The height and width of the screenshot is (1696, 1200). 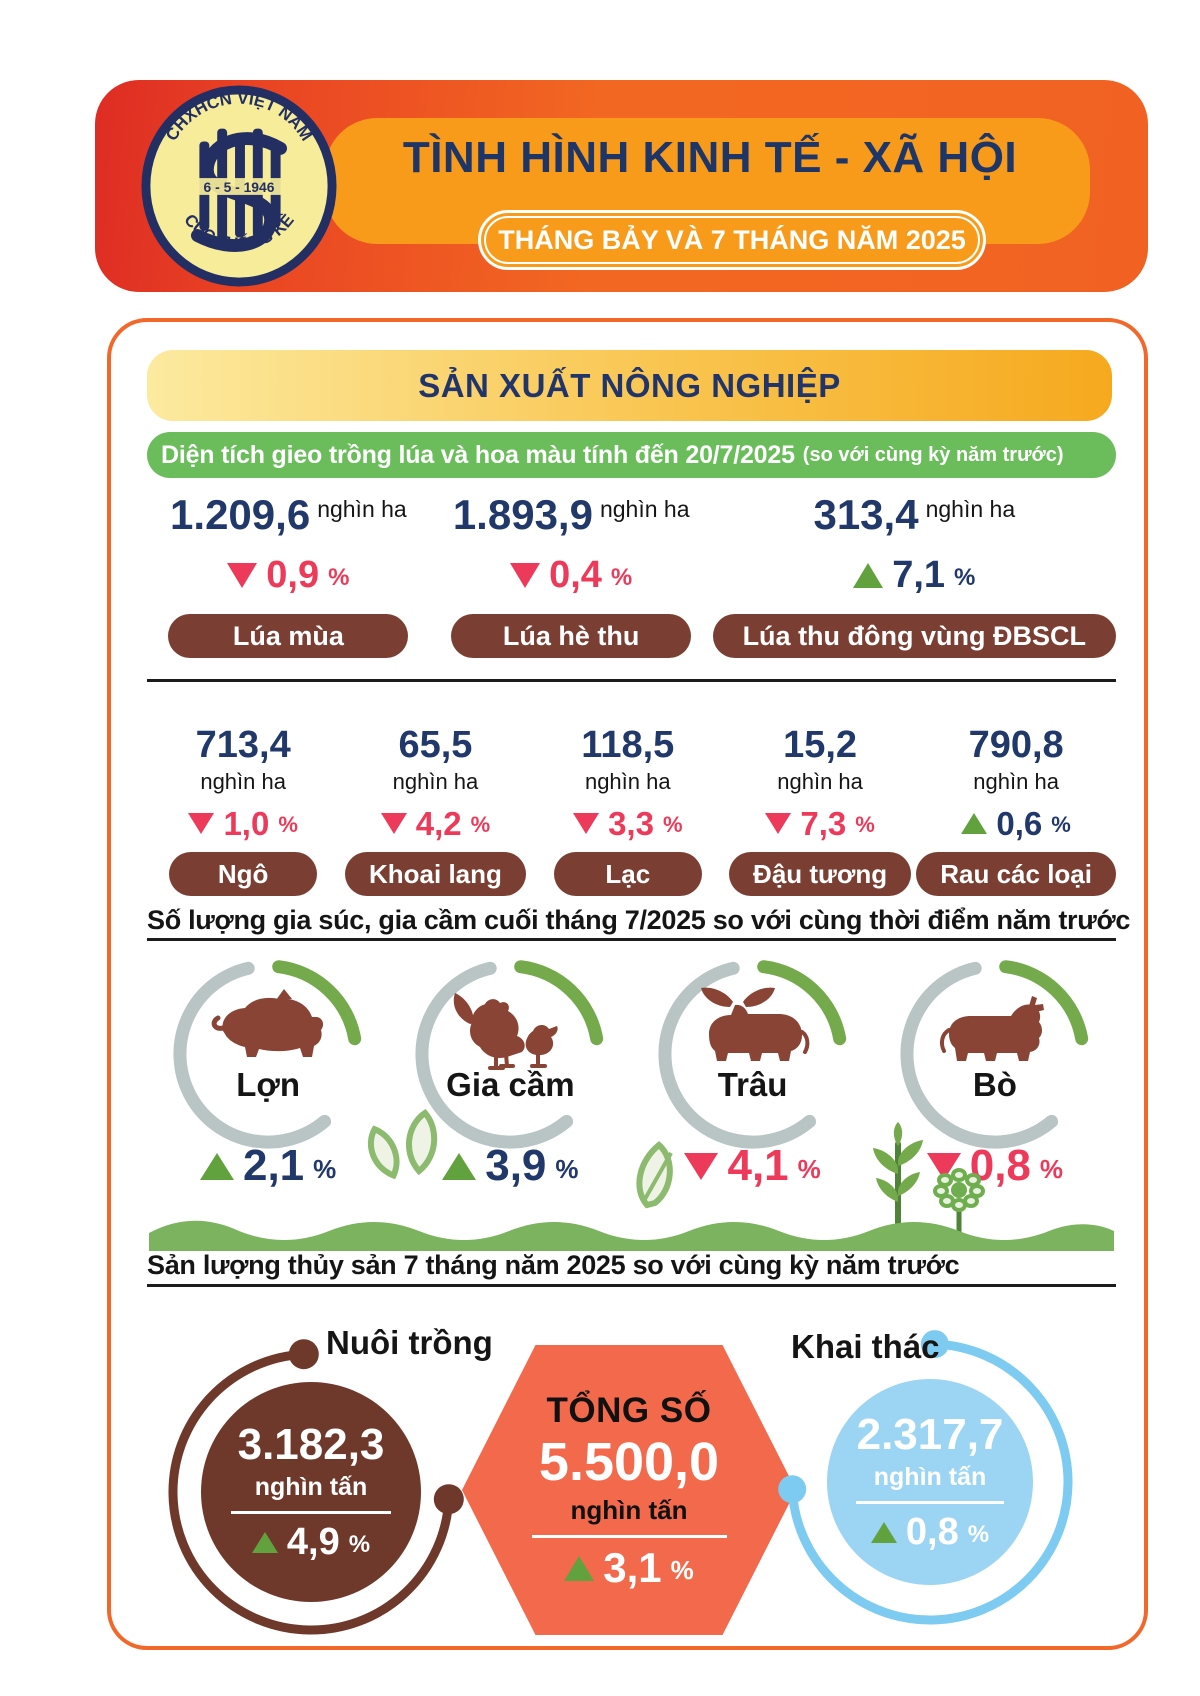 I want to click on rice-label-pill: Lúa hè thu, so click(x=571, y=636).